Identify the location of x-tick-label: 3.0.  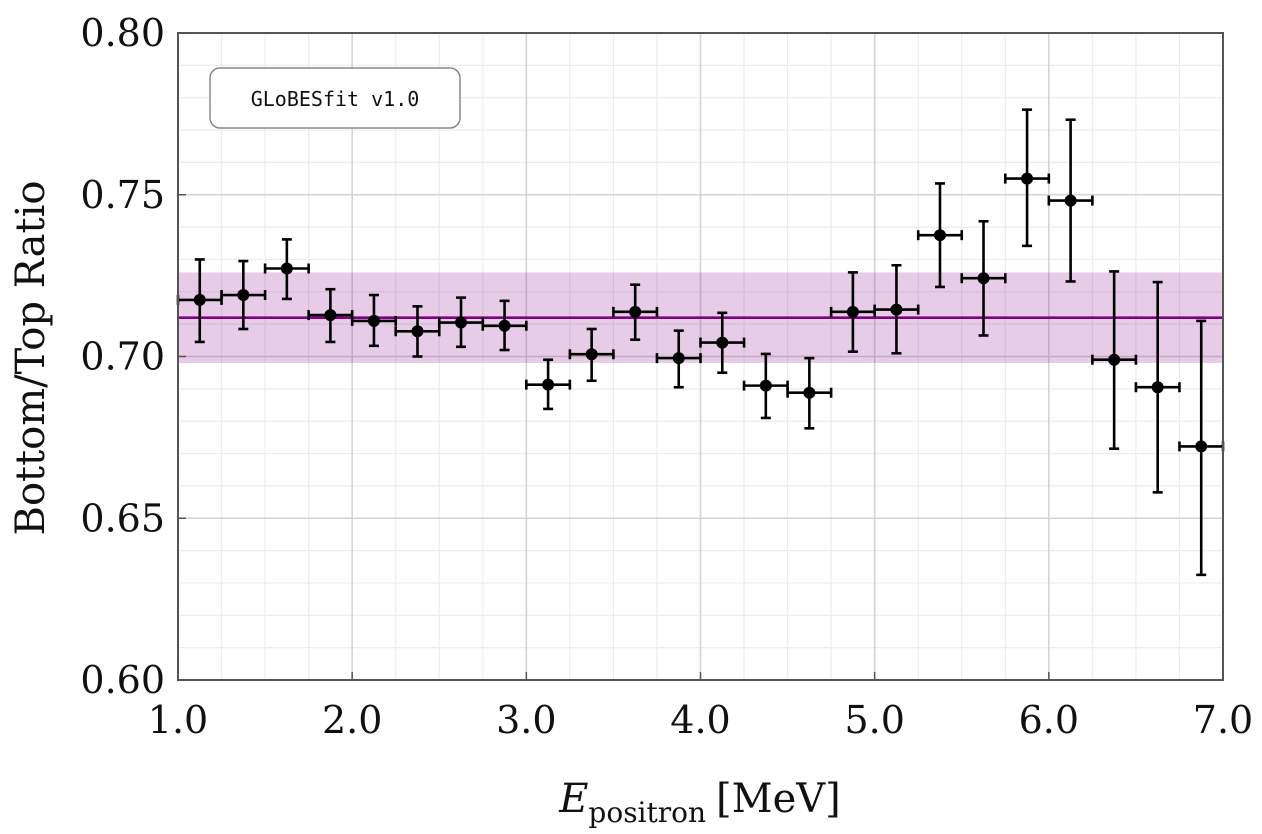
(526, 720).